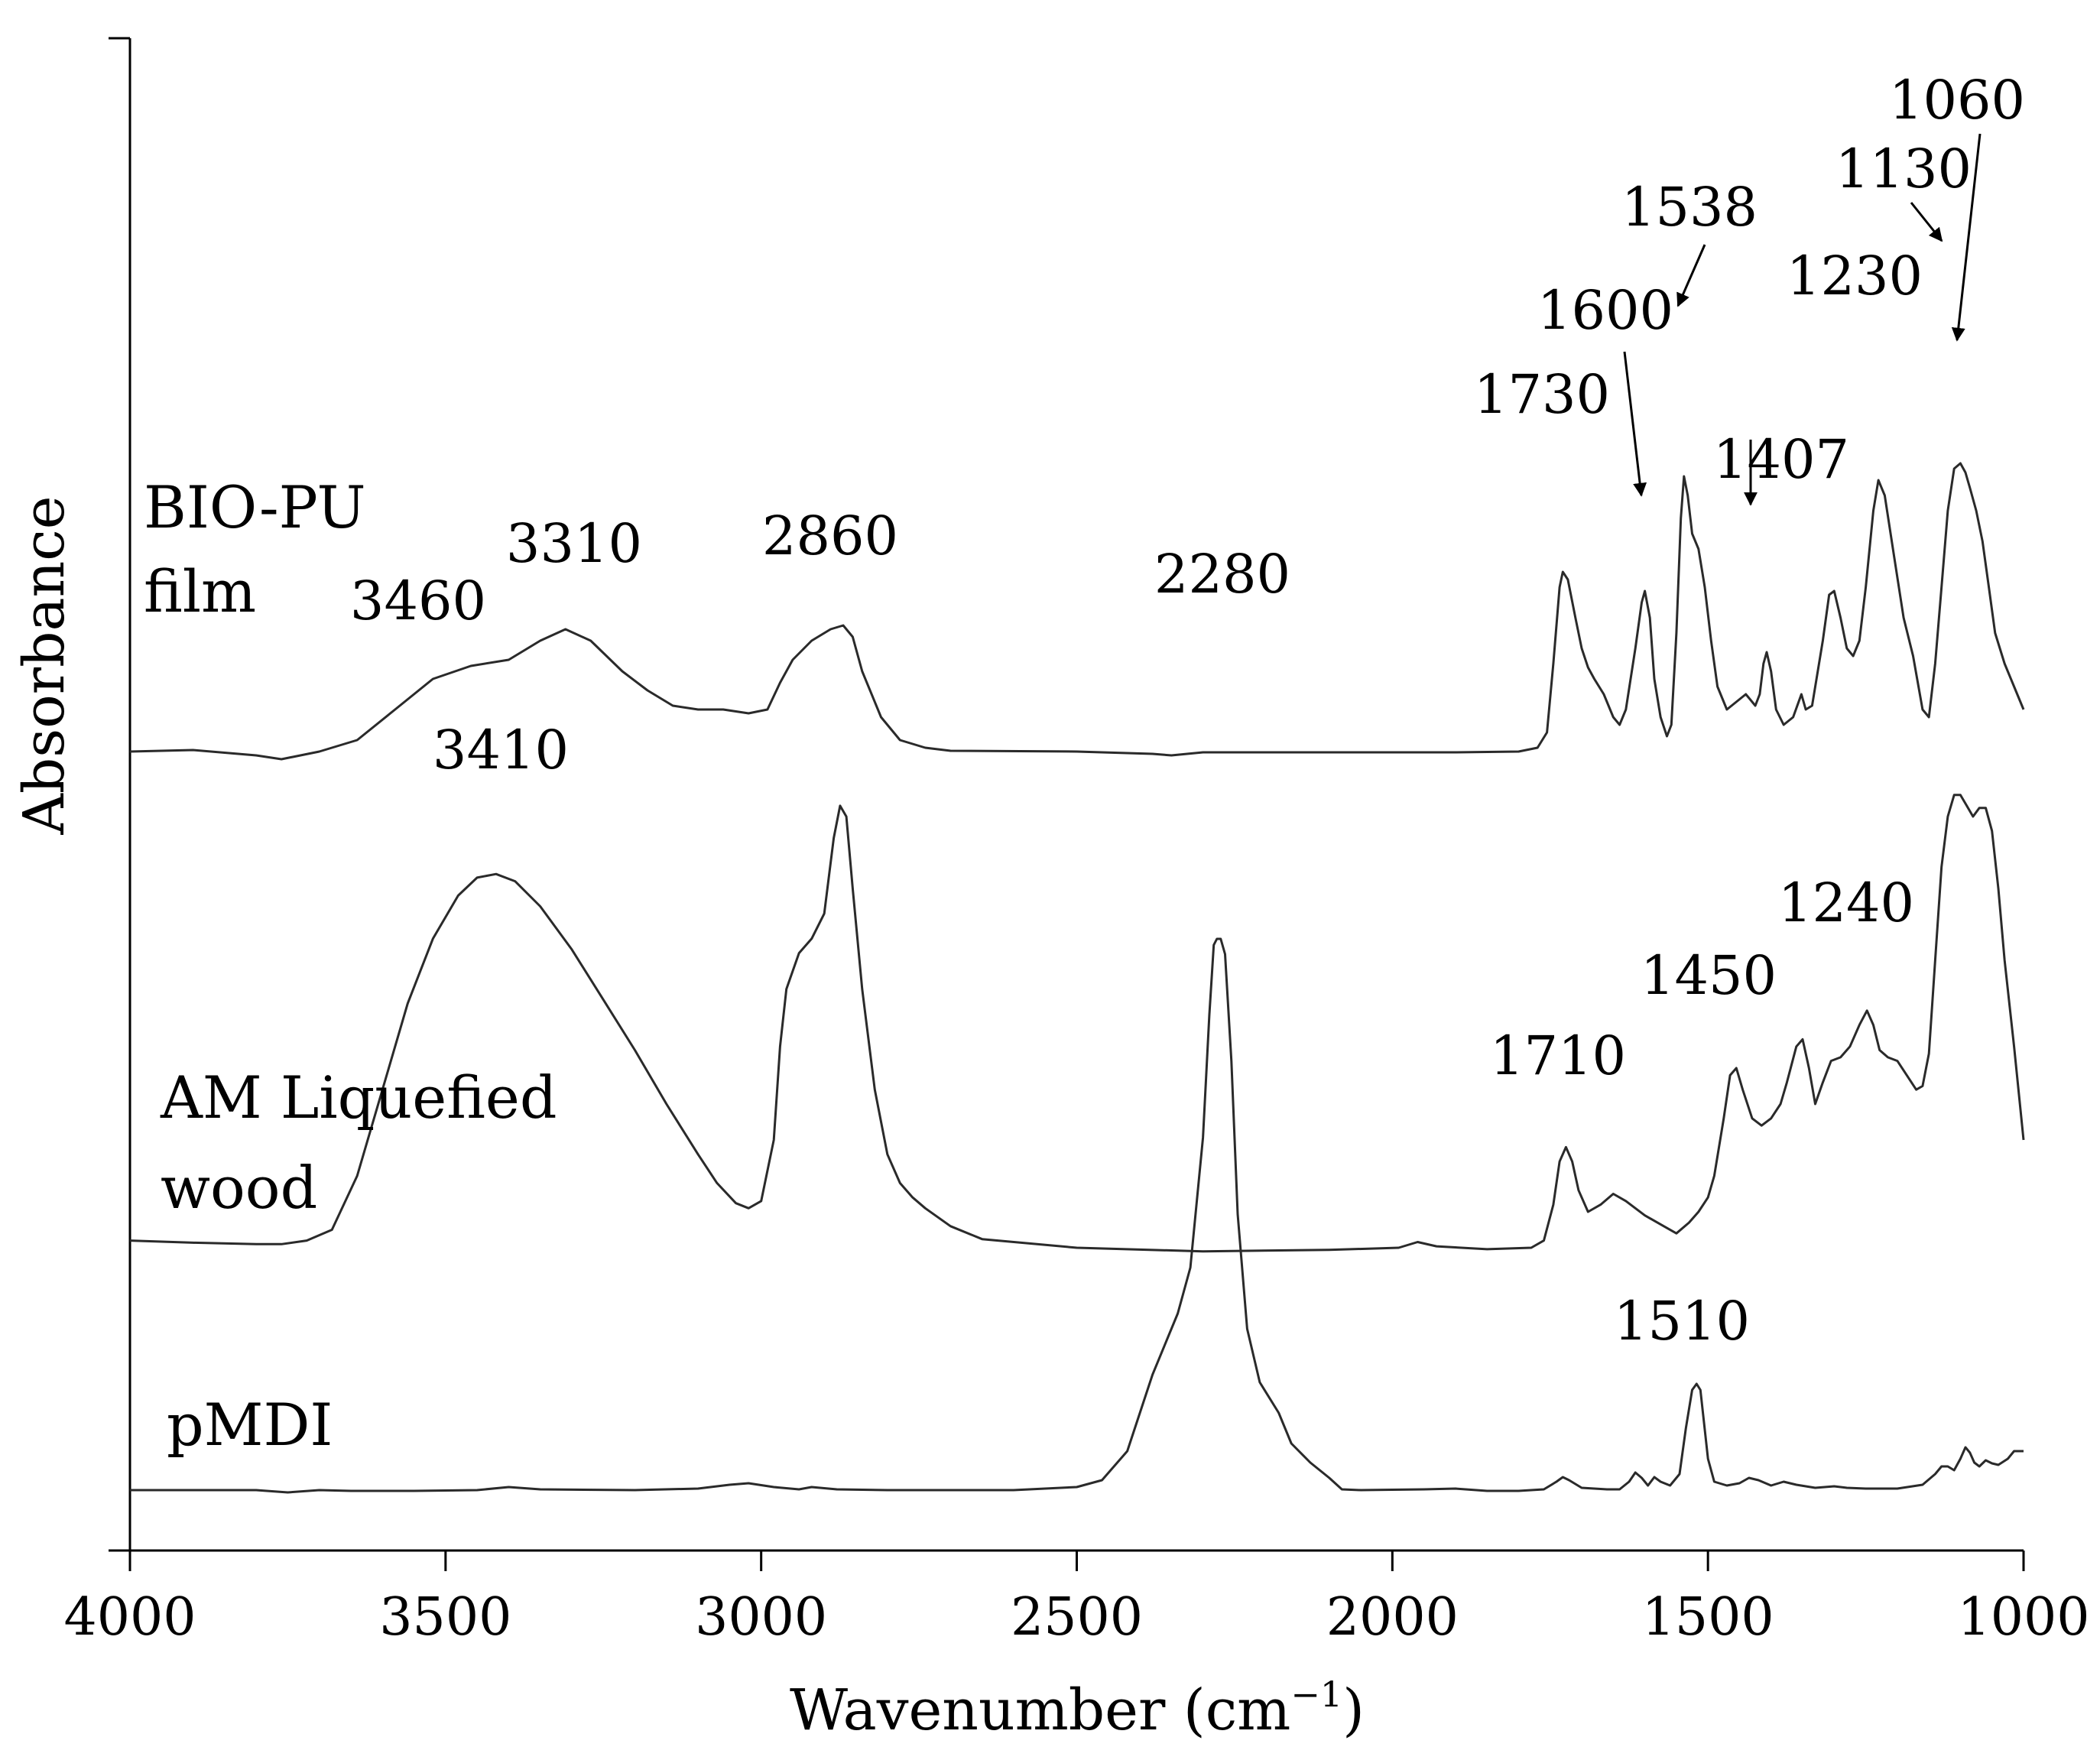 This screenshot has height=1760, width=2100. Describe the element at coordinates (255, 507) in the screenshot. I see `series-label-bio-pu-film-line-1: BIO-PU` at that location.